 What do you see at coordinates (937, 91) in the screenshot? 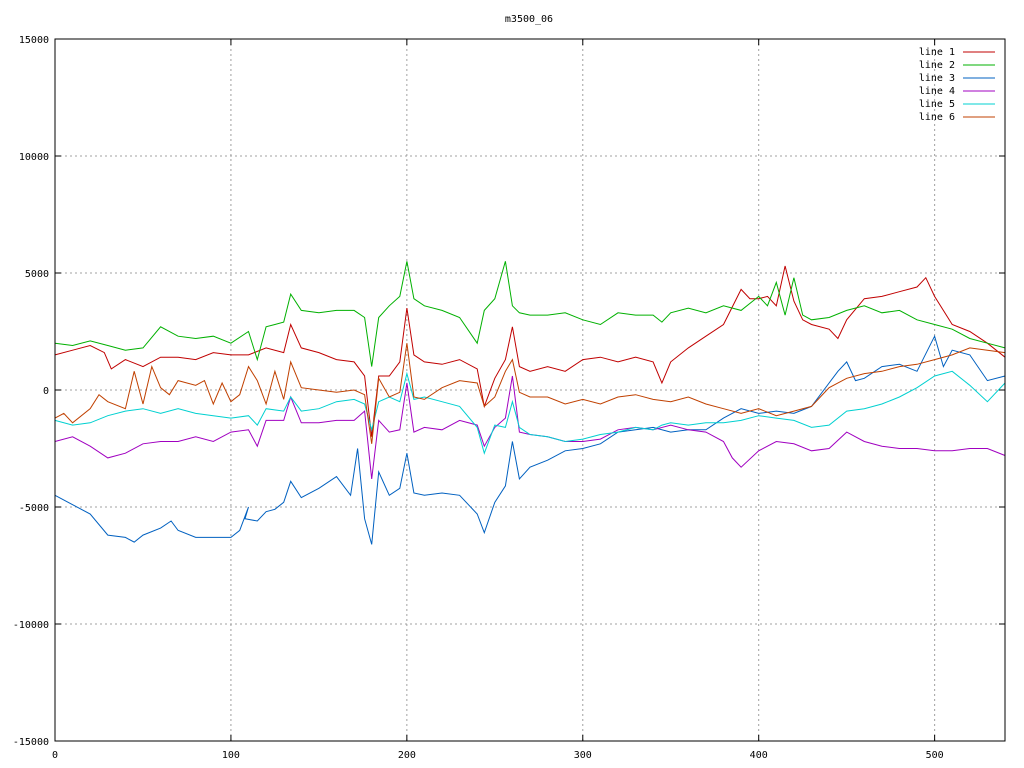
I see `legend-label: line 4` at bounding box center [937, 91].